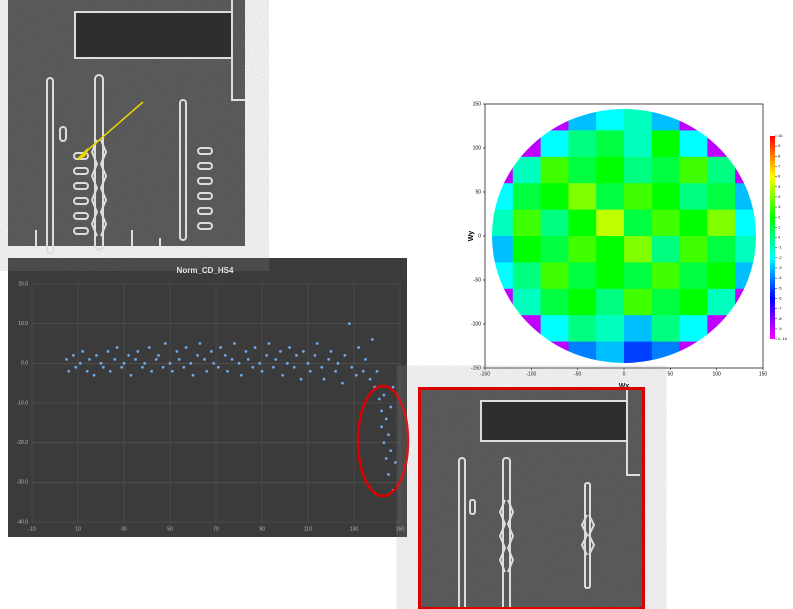 This screenshot has width=793, height=609. I want to click on x-tick-label: 110, so click(308, 529).